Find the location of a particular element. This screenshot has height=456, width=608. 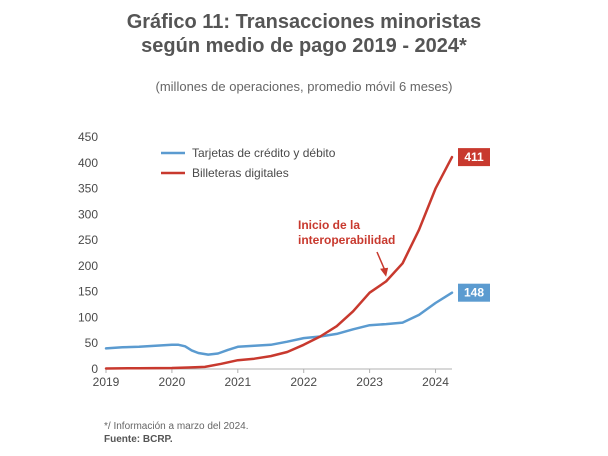

y-tick-label: 0 is located at coordinates (94, 369).